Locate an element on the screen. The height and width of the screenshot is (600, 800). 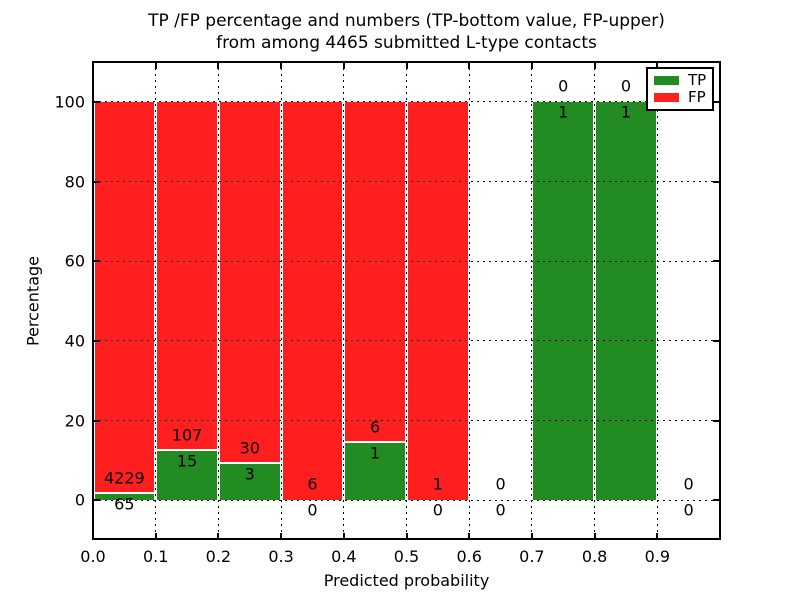
fp-count-label-bin7: 0 is located at coordinates (563, 86).